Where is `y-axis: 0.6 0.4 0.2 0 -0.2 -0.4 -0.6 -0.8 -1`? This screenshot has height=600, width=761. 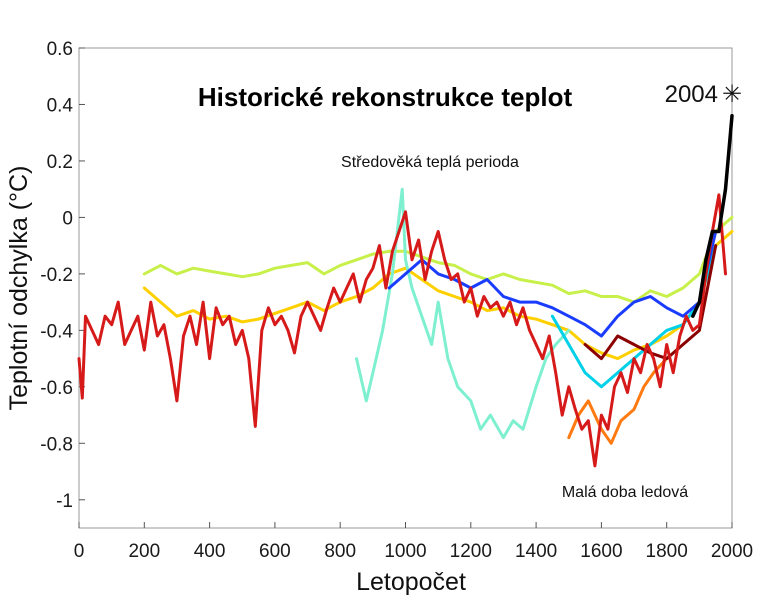
y-axis: 0.6 0.4 0.2 0 -0.2 -0.4 -0.6 -0.8 -1 is located at coordinates (62, 275).